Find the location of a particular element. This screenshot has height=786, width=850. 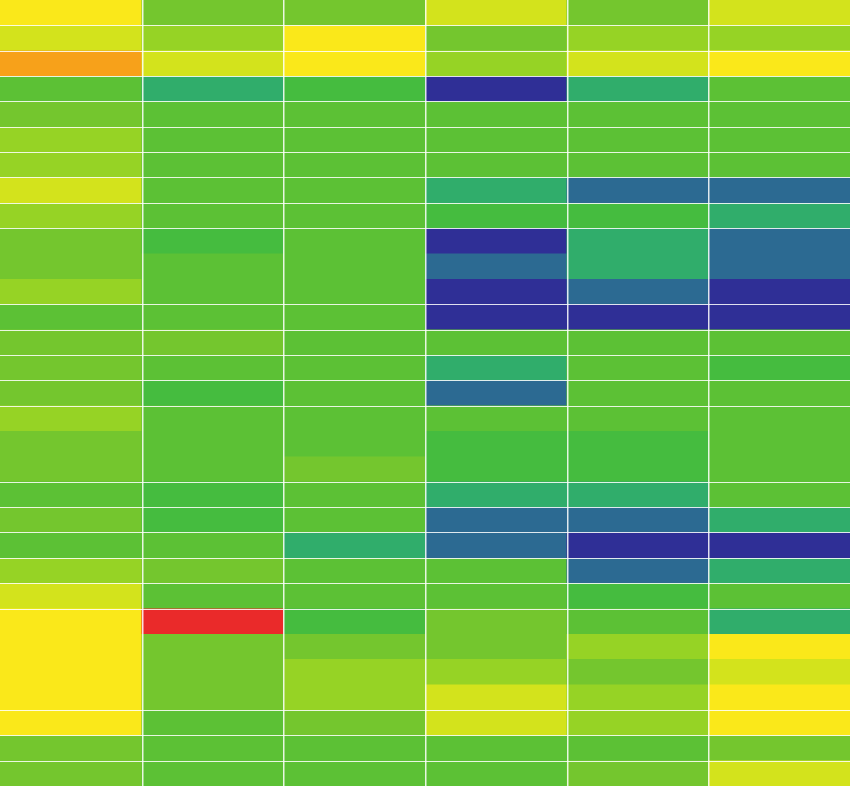

heatmap-cell-r15-c1 is located at coordinates (212, 393).